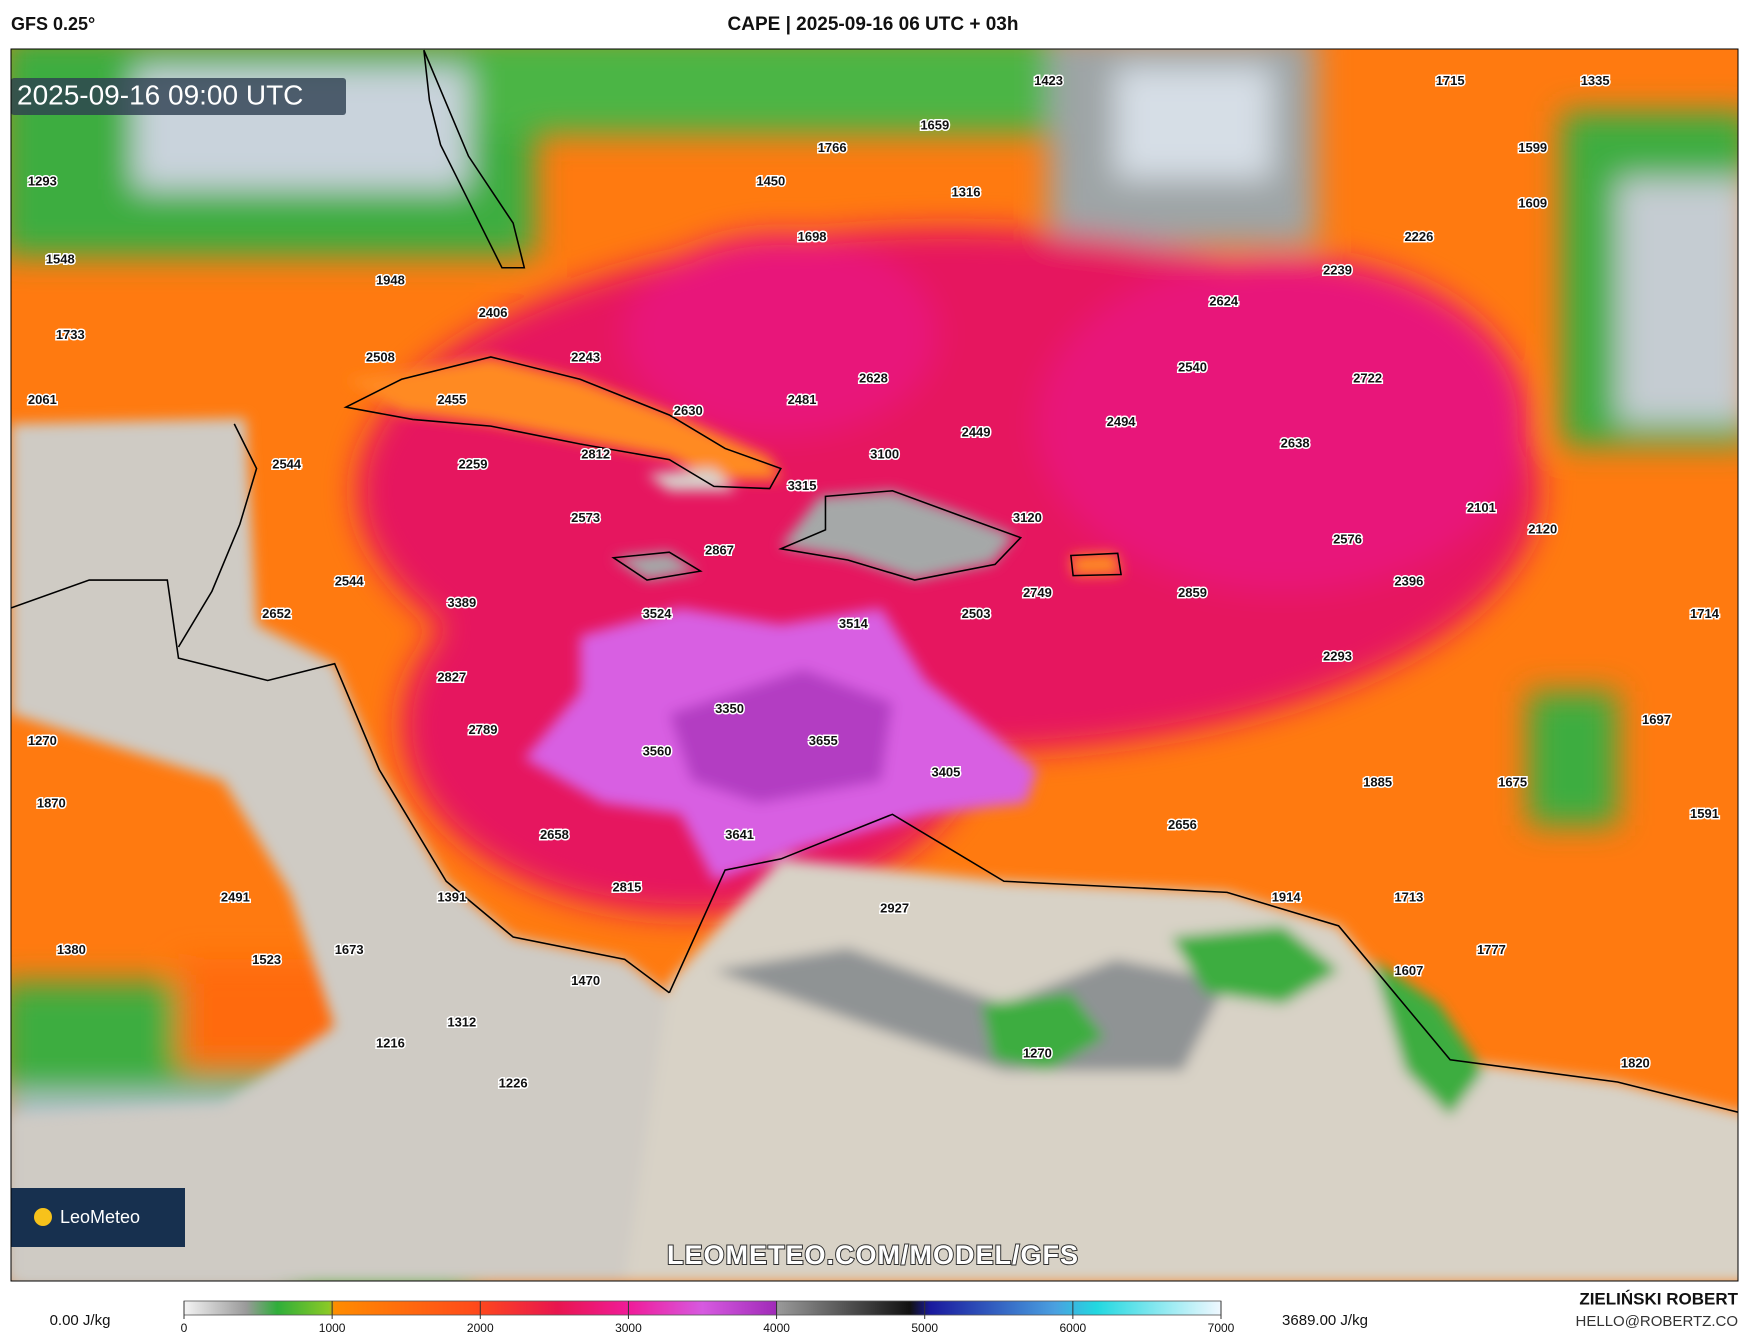 This screenshot has height=1337, width=1749. I want to click on watermark: LEOMETEO.COM/MODEL/GFS, so click(873, 1255).